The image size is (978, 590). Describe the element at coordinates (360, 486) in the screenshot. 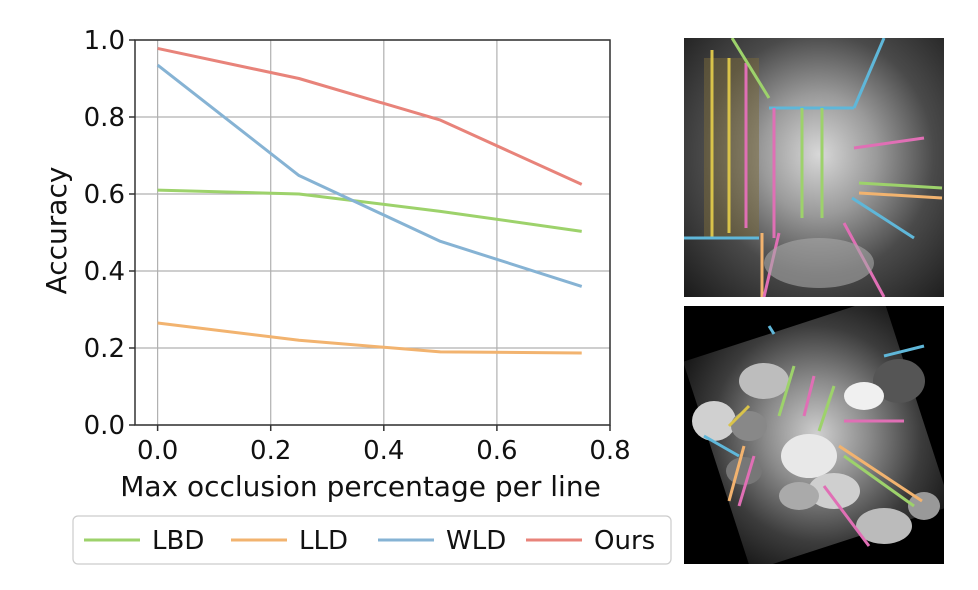

I see `x-axis-label: Max occlusion percentage per line` at that location.